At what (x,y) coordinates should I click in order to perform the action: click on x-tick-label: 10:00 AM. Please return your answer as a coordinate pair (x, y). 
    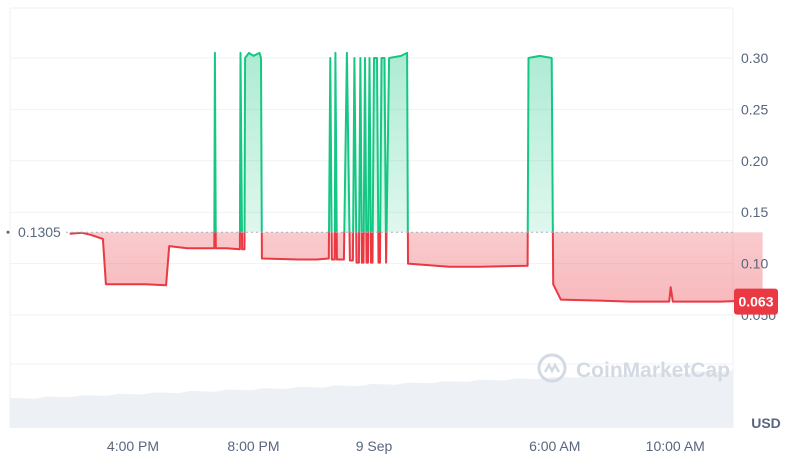
    Looking at the image, I should click on (675, 446).